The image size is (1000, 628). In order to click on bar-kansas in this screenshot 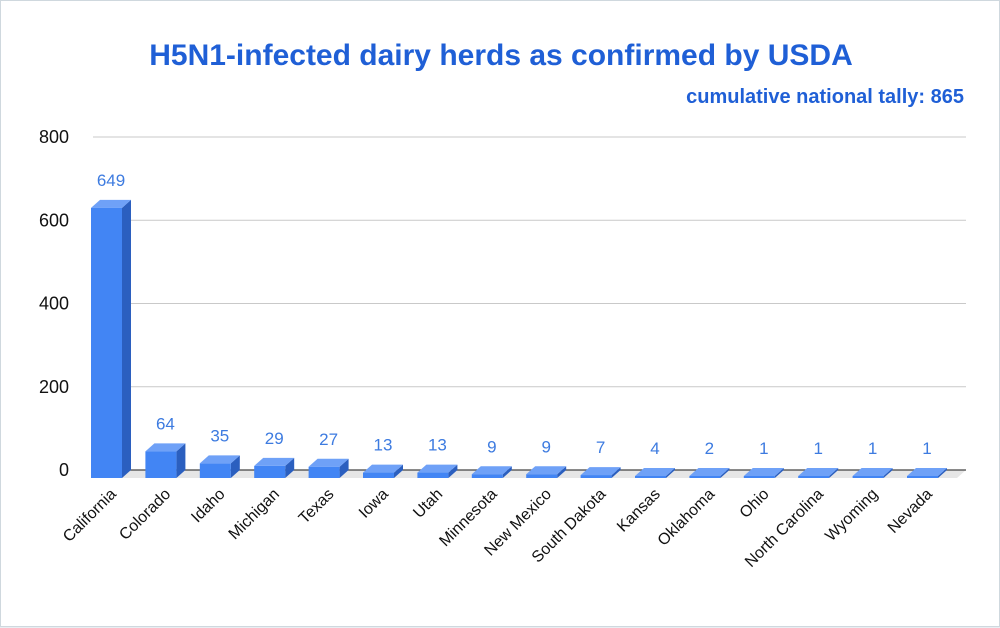, I will do `click(655, 473)`.